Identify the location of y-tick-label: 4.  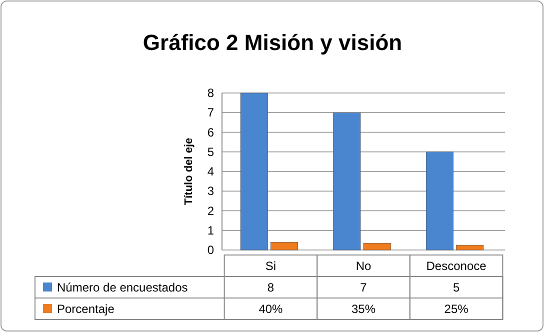
(210, 171).